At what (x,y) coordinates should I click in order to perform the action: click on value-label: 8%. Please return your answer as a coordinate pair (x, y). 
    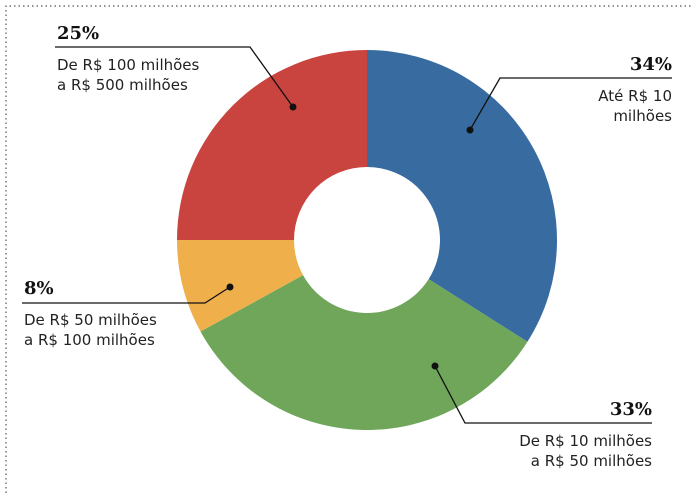
    Looking at the image, I should click on (39, 288).